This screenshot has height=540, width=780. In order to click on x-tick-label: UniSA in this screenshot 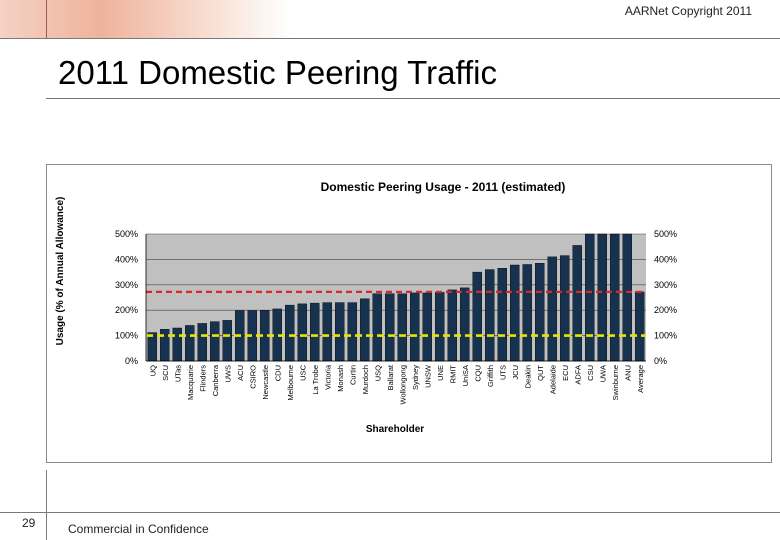, I will do `click(465, 375)`.